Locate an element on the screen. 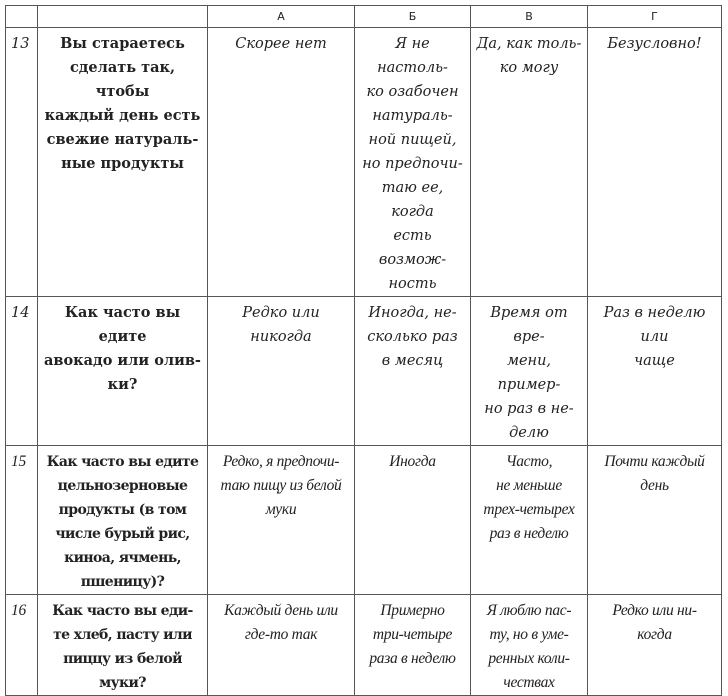  answer-a: Каждый день или где-то так is located at coordinates (281, 645).